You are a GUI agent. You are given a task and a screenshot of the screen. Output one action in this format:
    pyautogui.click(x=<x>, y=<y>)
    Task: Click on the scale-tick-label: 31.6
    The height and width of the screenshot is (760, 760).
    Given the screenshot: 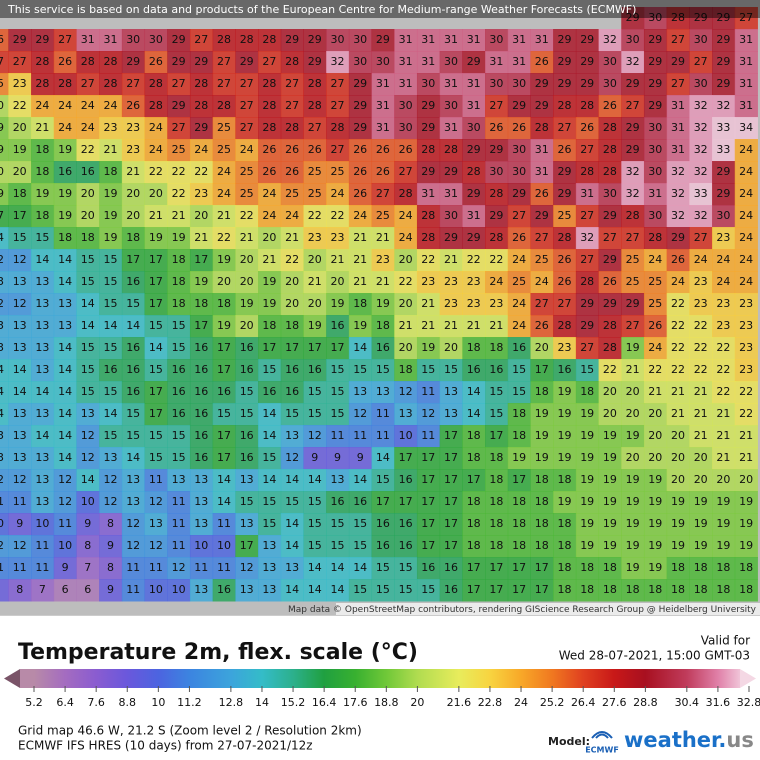 What is the action you would take?
    pyautogui.click(x=718, y=702)
    